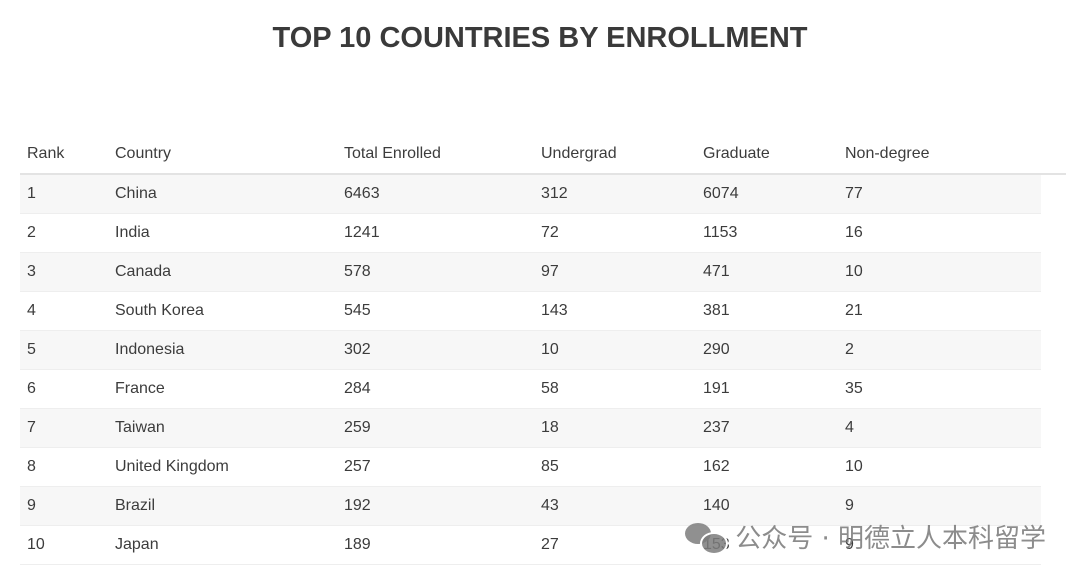 This screenshot has height=581, width=1080. I want to click on table-row: 5 Indonesia 302 10 290 2, so click(530, 350).